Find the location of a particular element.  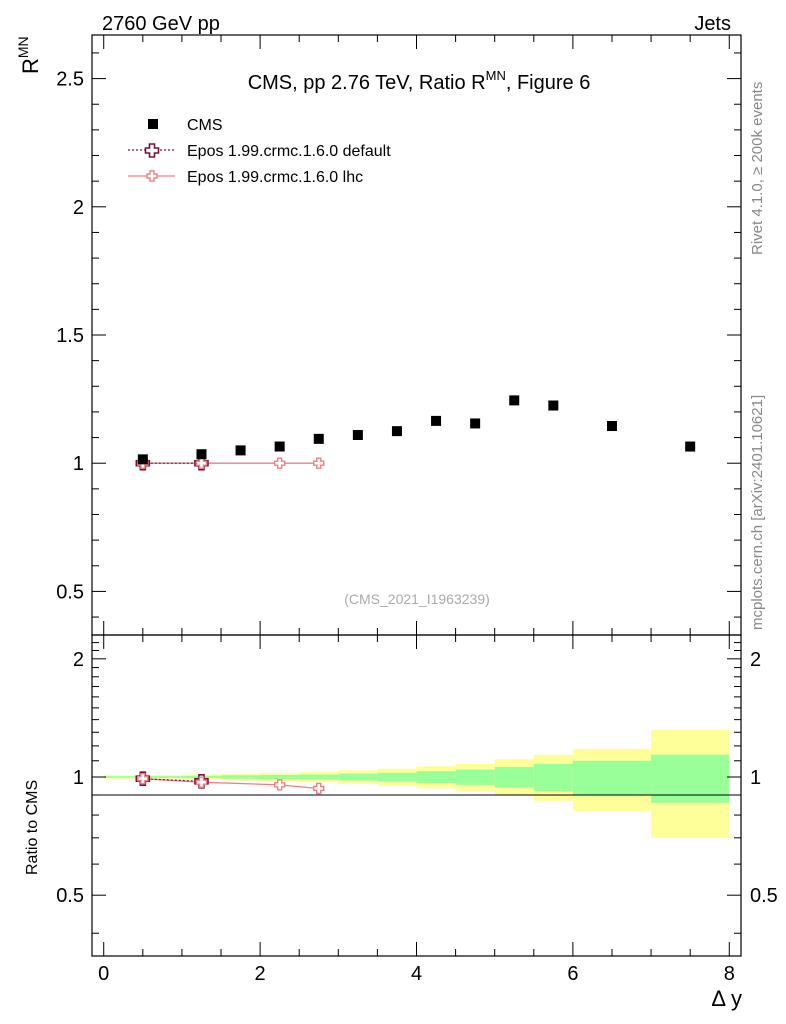

ratio-tick-label-right: 2 is located at coordinates (755, 660).